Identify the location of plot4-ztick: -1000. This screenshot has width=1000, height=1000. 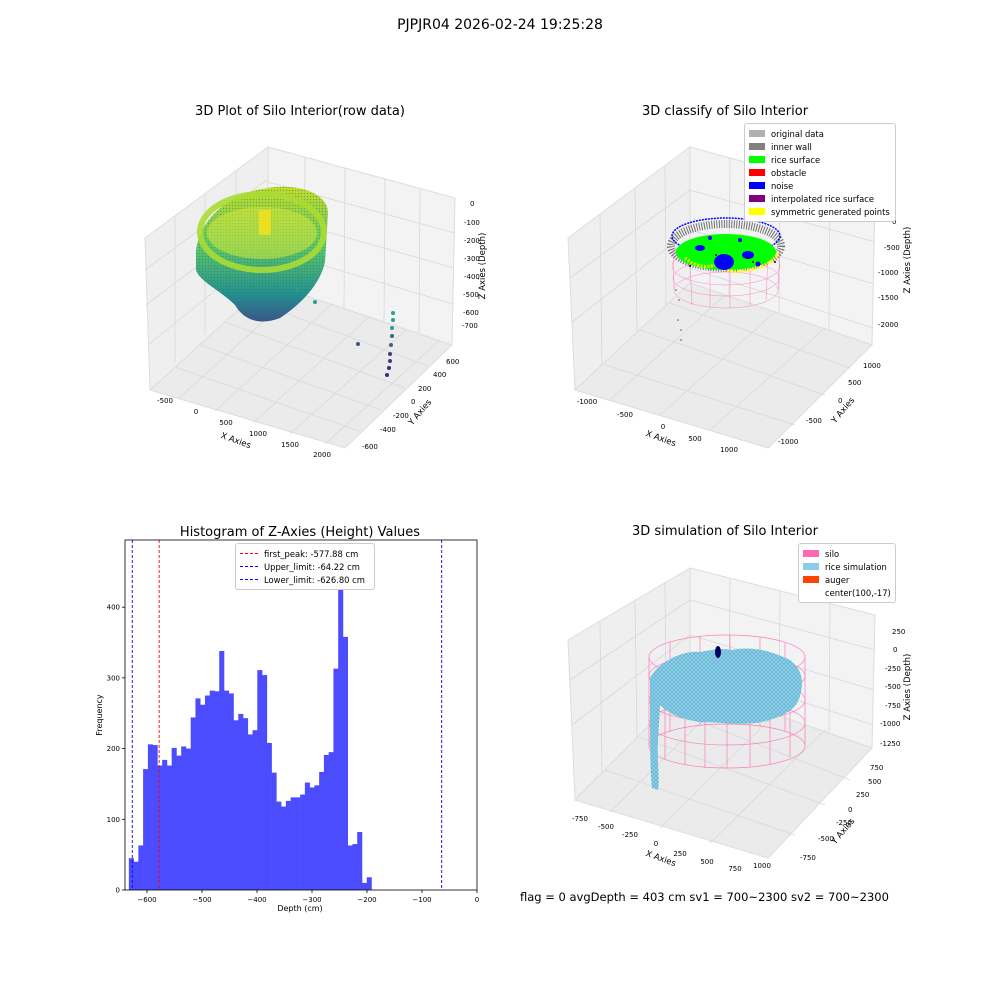
(890, 724).